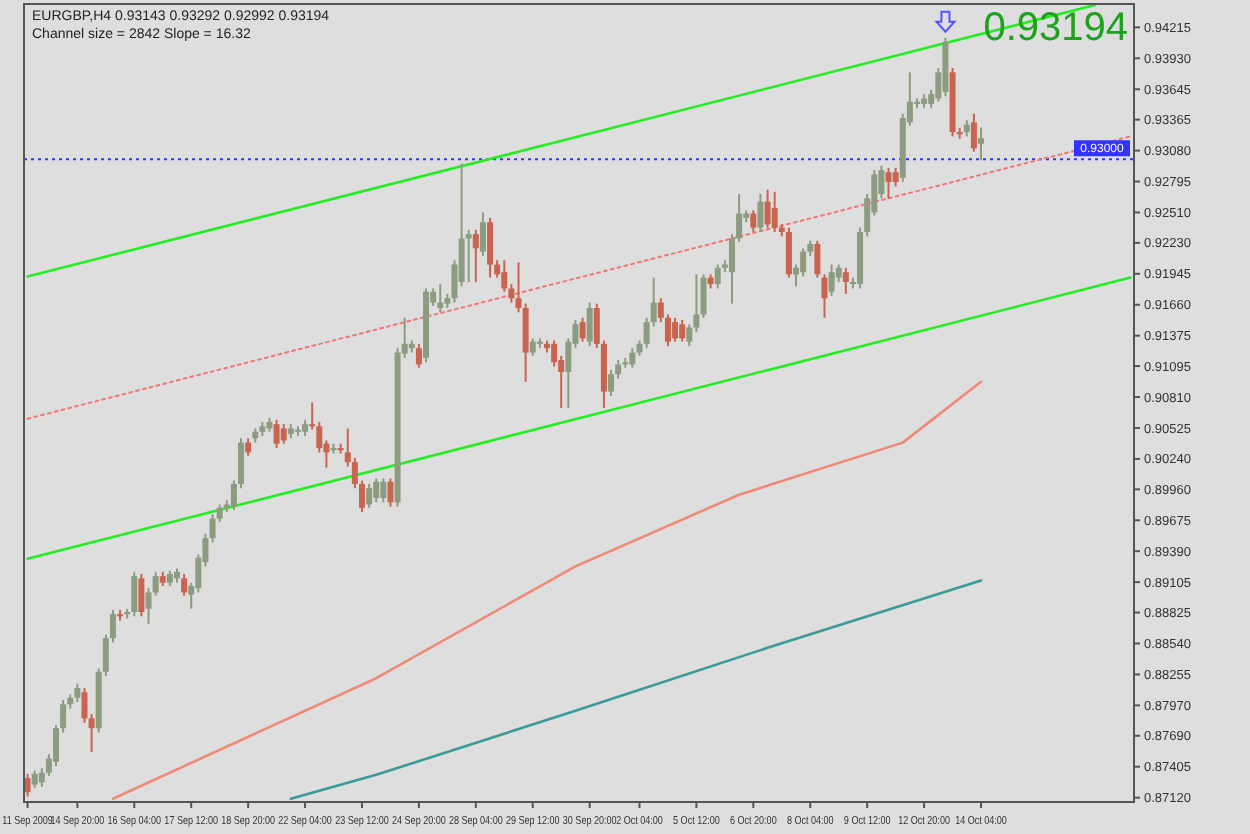 Image resolution: width=1250 pixels, height=834 pixels. Describe the element at coordinates (1055, 28) in the screenshot. I see `annotation: 0.93194` at that location.